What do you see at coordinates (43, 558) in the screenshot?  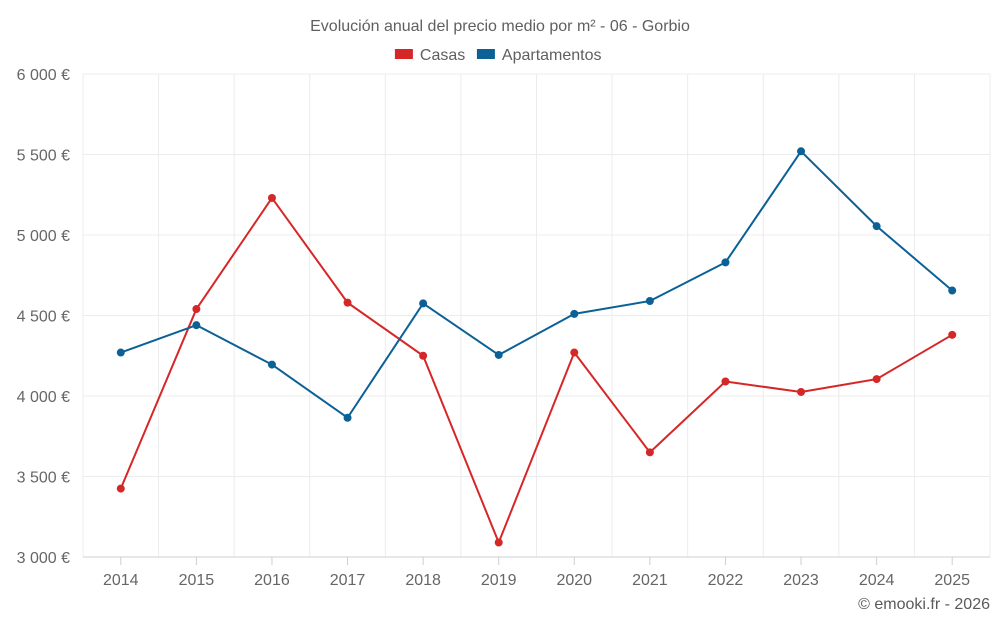 I see `y-tick-label: 3 000 €` at bounding box center [43, 558].